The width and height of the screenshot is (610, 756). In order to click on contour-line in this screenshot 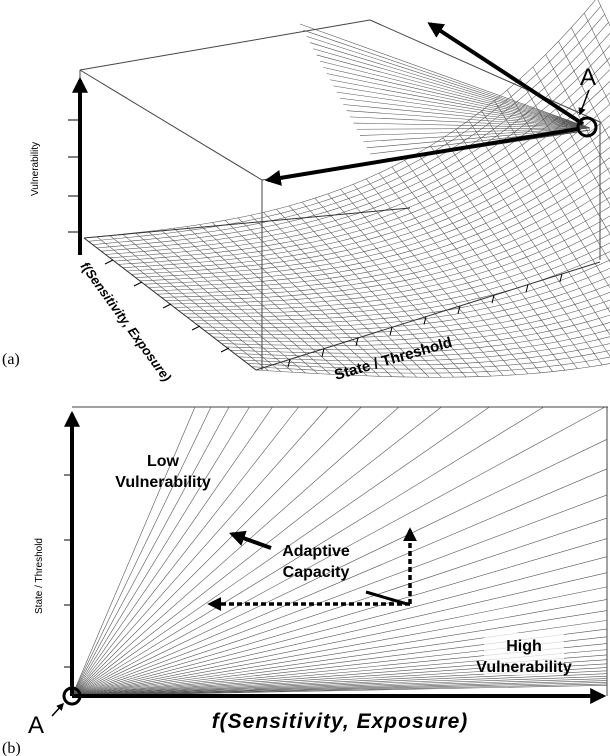, I will do `click(339, 634)`.